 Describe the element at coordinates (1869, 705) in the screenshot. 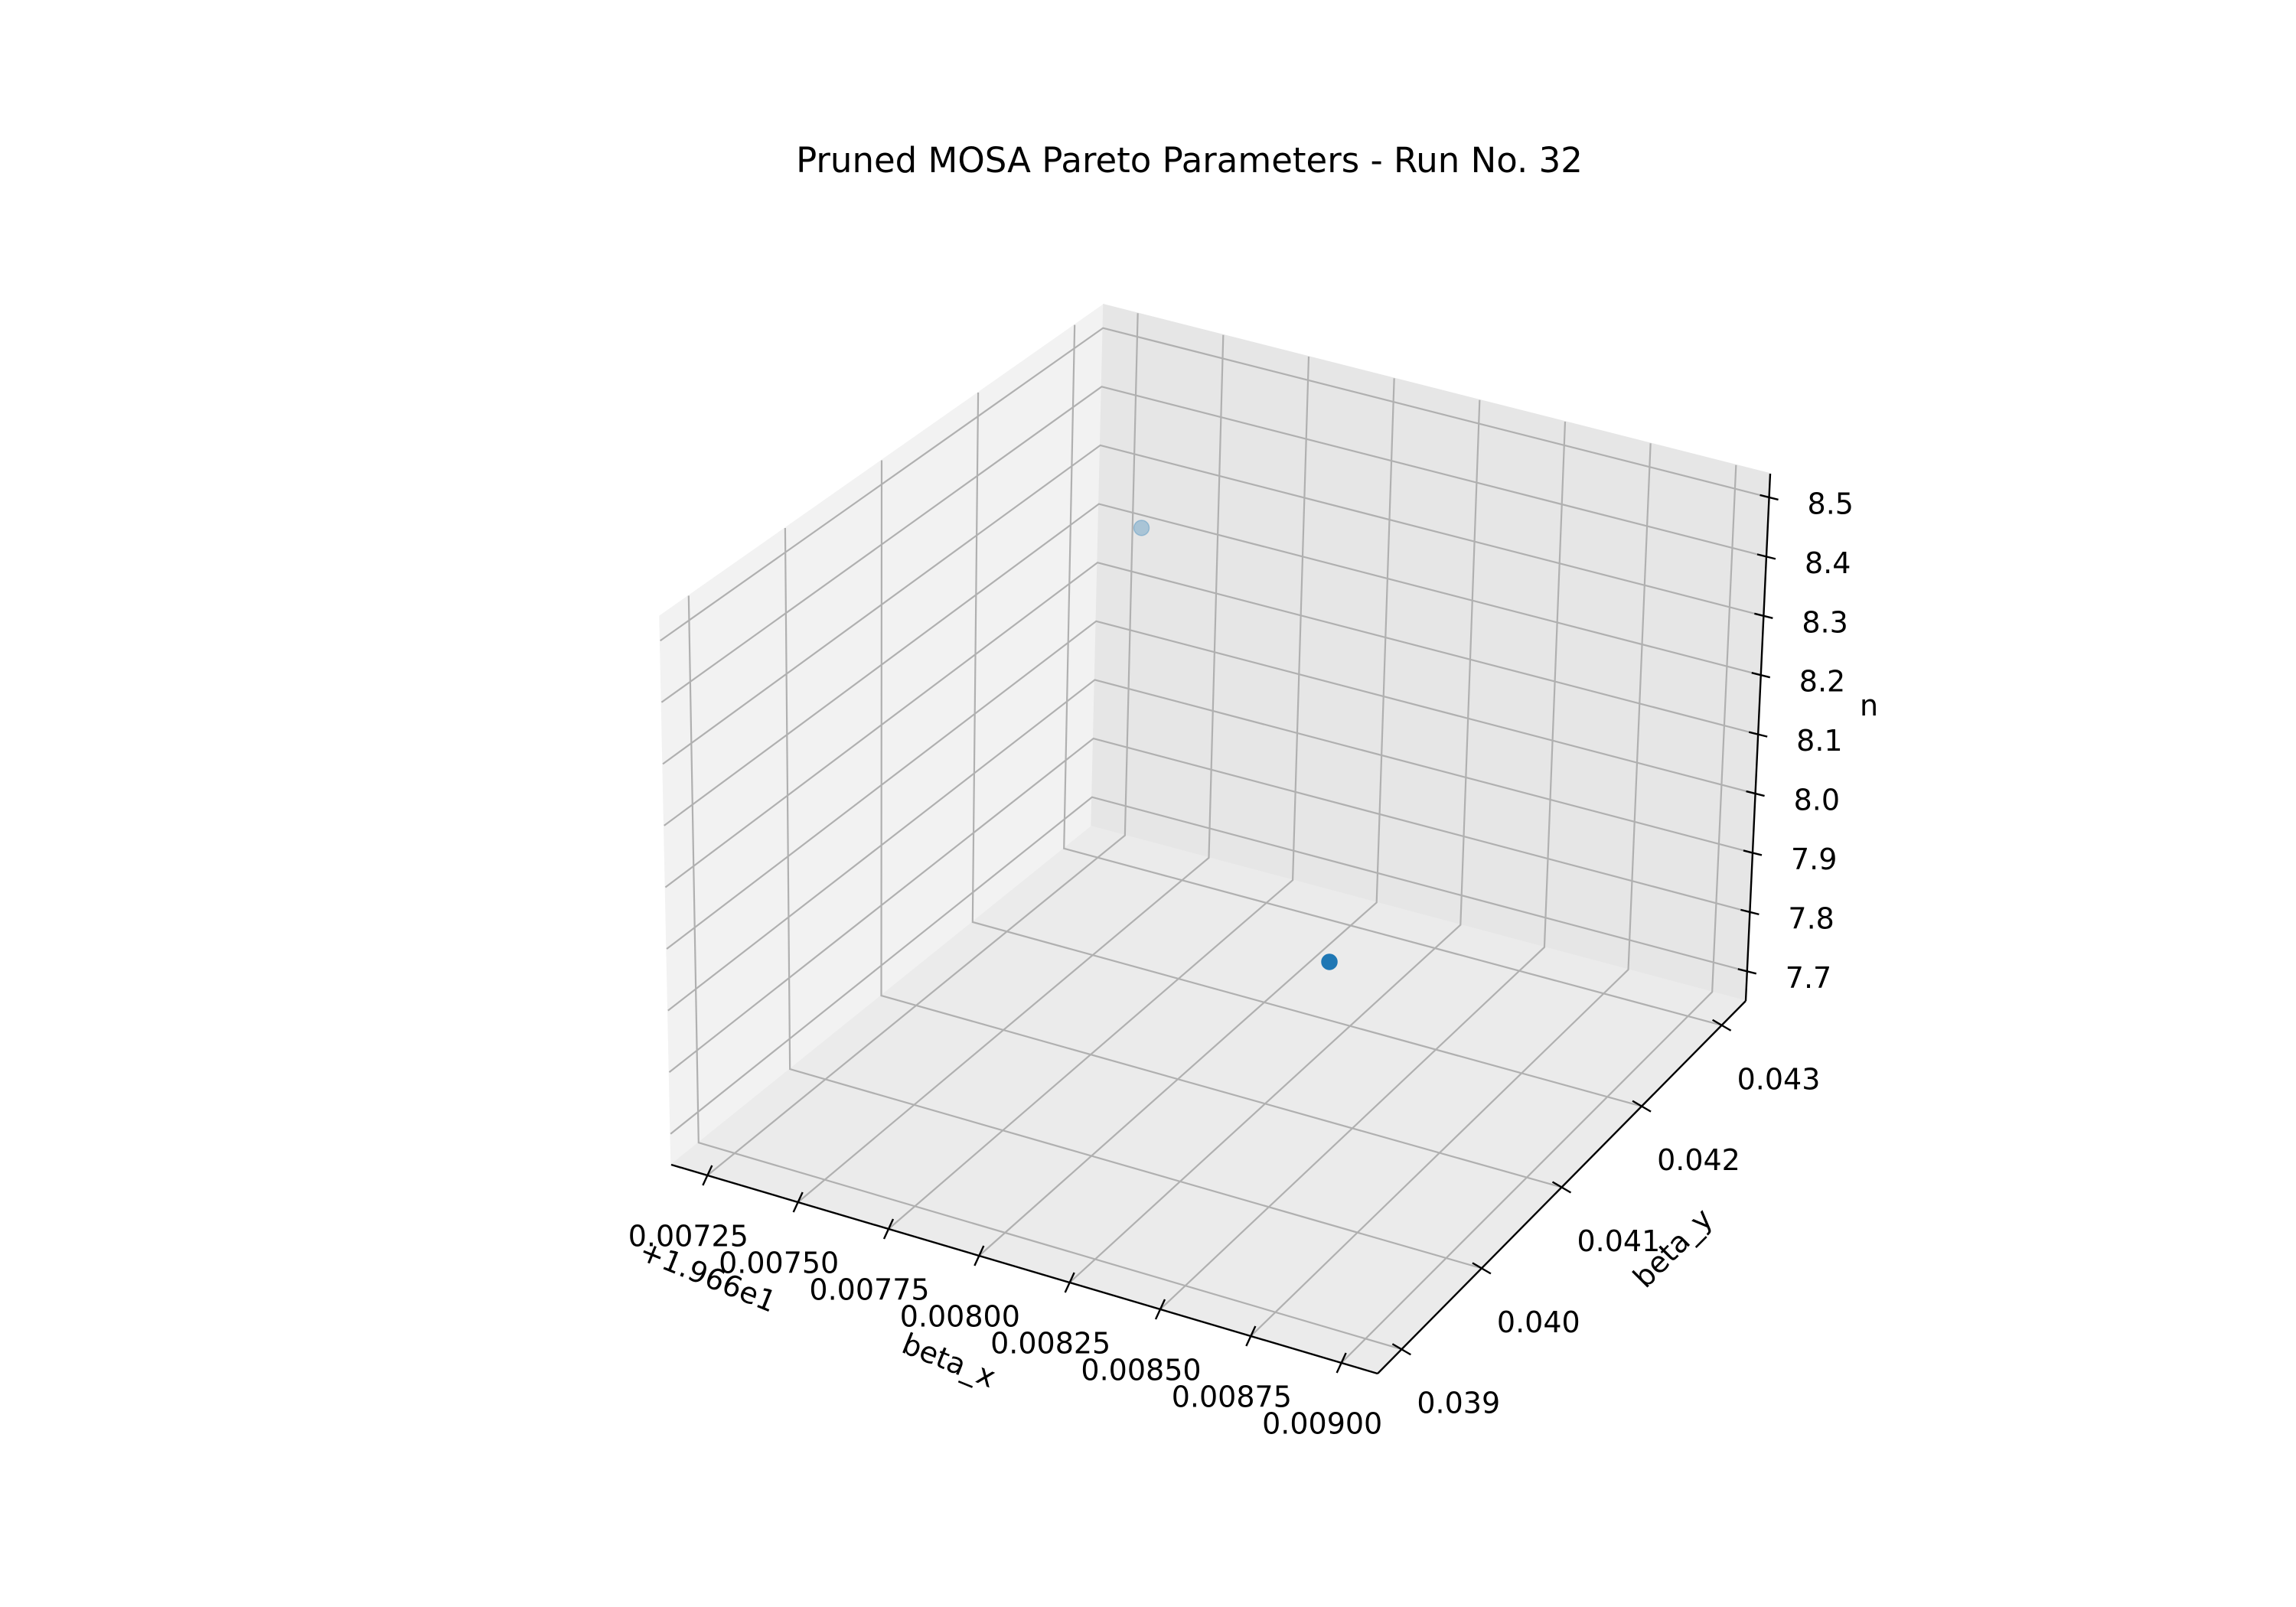

I see `z-axis-label: n` at that location.